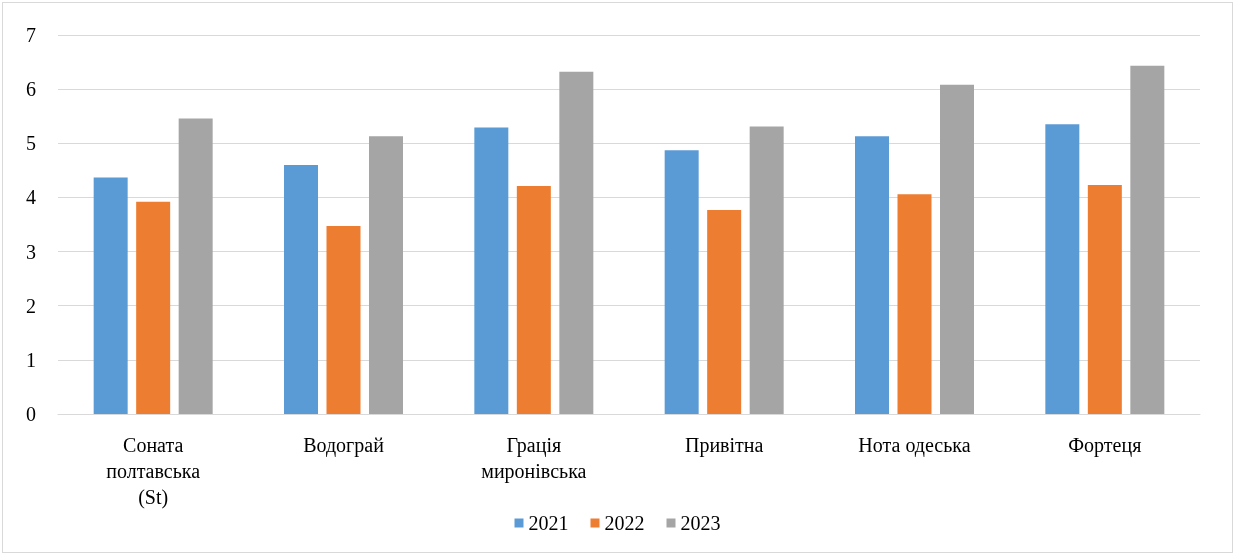 This screenshot has height=555, width=1235. I want to click on y-tick-label: 1, so click(31, 359).